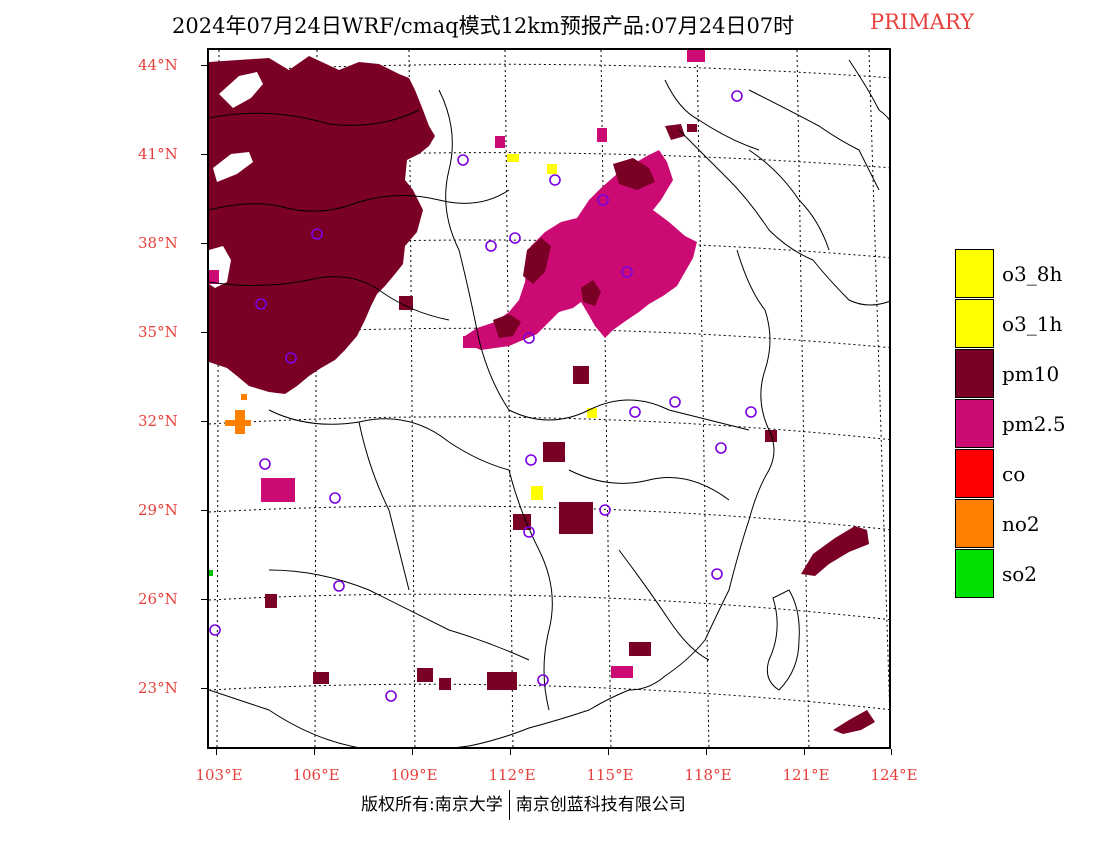 Image resolution: width=1100 pixels, height=850 pixels. I want to click on lon-label-121: 121°E, so click(806, 775).